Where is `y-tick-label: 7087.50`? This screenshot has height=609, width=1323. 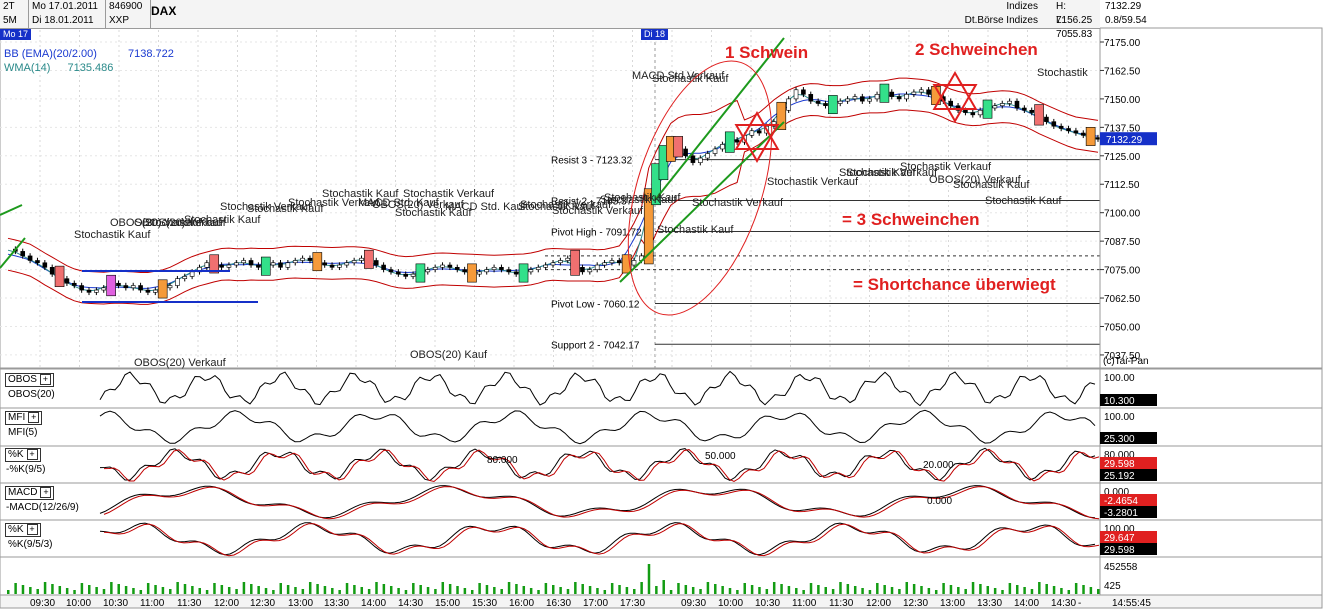
y-tick-label: 7087.50 is located at coordinates (1122, 242).